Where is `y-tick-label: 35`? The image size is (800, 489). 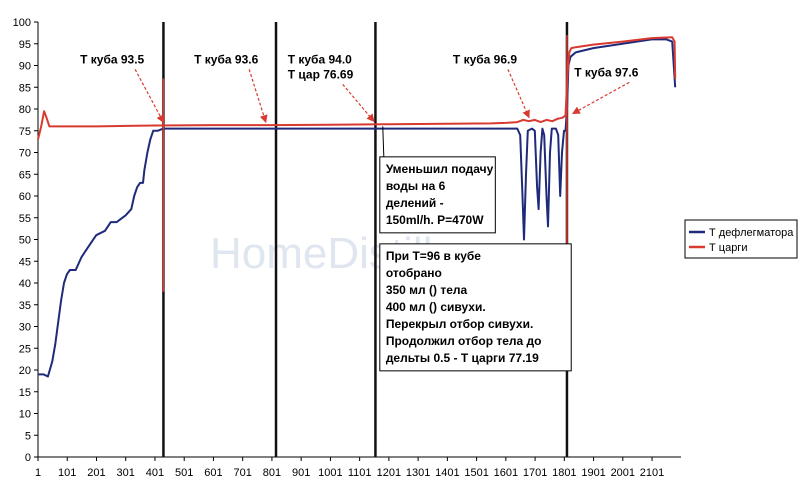
y-tick-label: 35 is located at coordinates (25, 306).